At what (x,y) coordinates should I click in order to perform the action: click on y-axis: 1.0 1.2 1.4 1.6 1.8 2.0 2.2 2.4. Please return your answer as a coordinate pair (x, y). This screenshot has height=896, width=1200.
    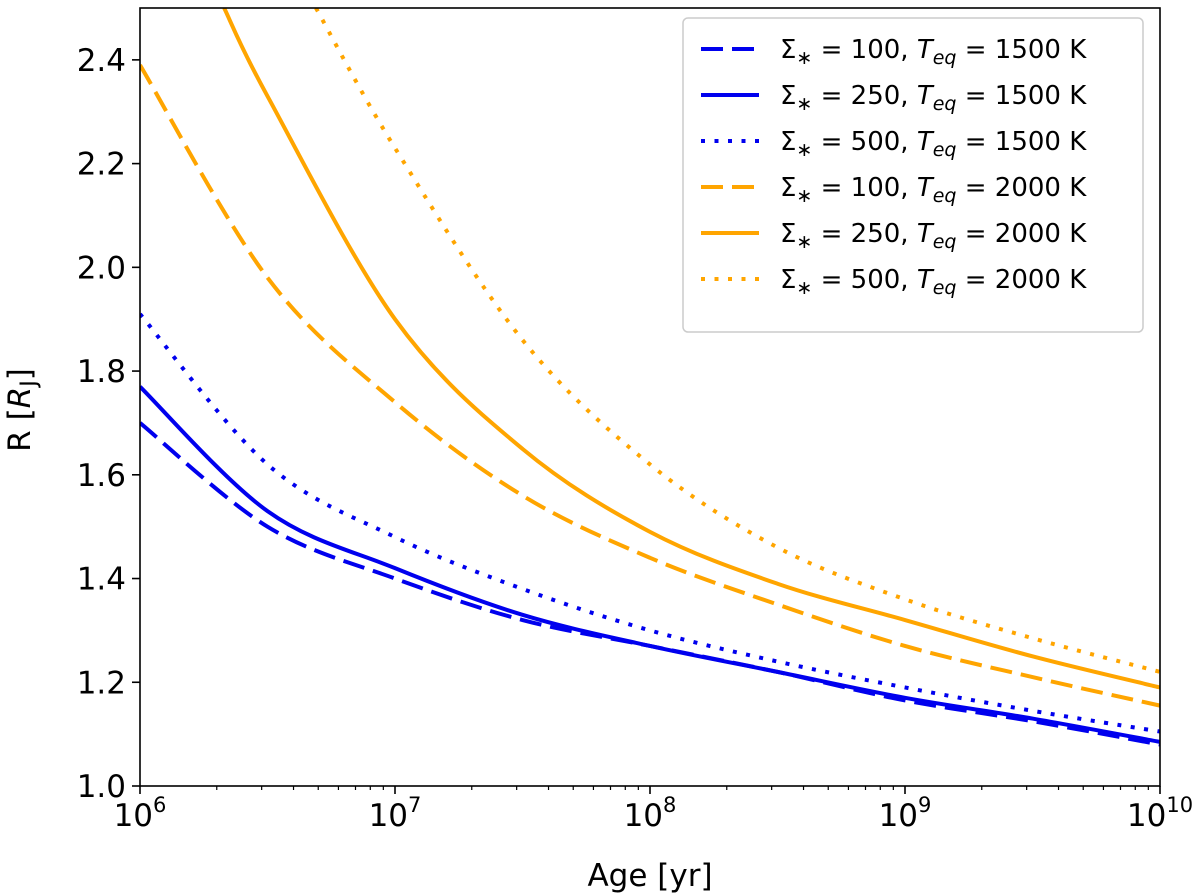
    Looking at the image, I should click on (108, 424).